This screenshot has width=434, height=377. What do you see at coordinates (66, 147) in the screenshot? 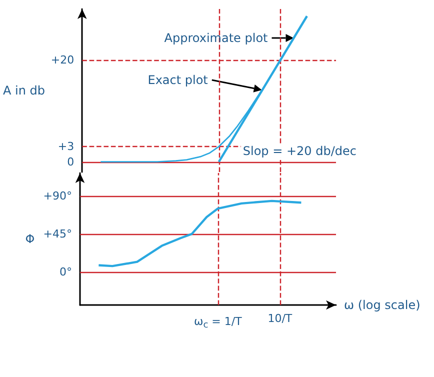
I see `y-tick-label: +3` at bounding box center [66, 147].